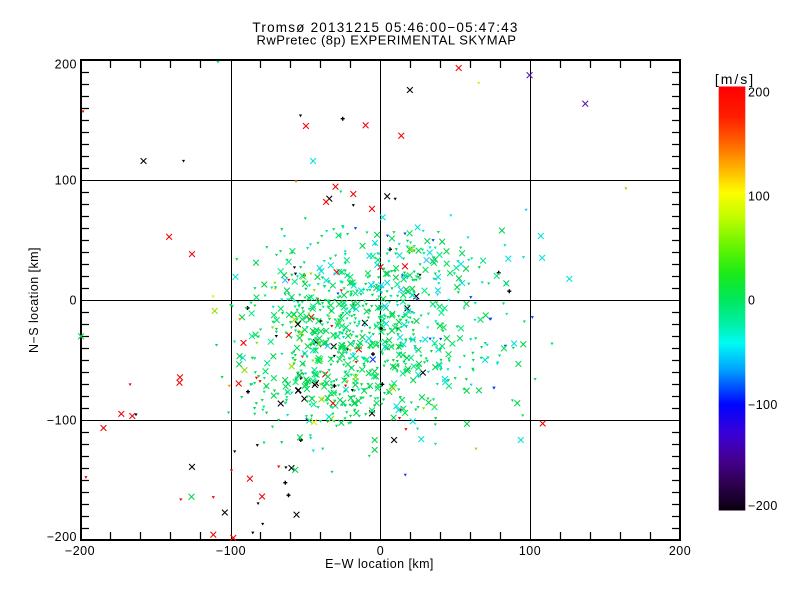 This screenshot has width=800, height=600. I want to click on svg-text: N−S location [km], so click(34, 300).